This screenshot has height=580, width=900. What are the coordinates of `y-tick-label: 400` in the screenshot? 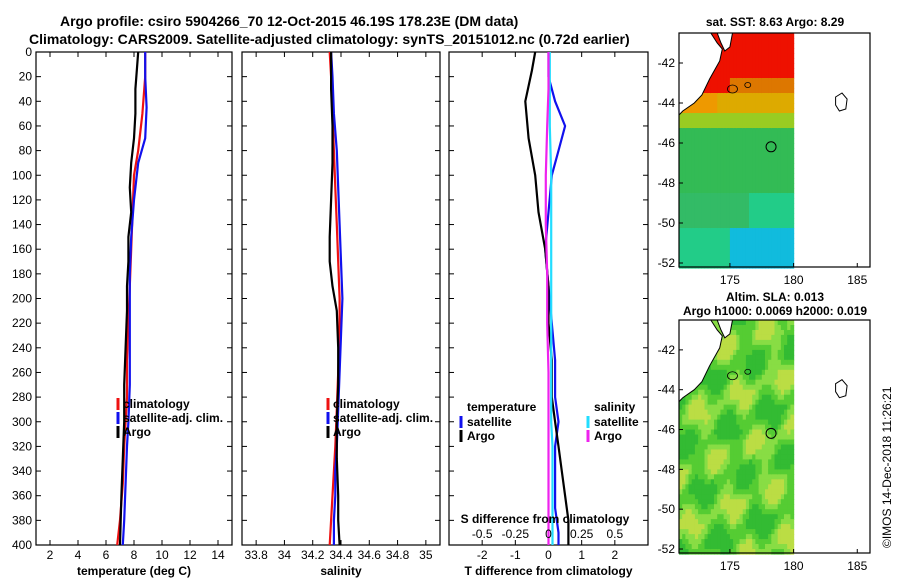 It's located at (22, 545).